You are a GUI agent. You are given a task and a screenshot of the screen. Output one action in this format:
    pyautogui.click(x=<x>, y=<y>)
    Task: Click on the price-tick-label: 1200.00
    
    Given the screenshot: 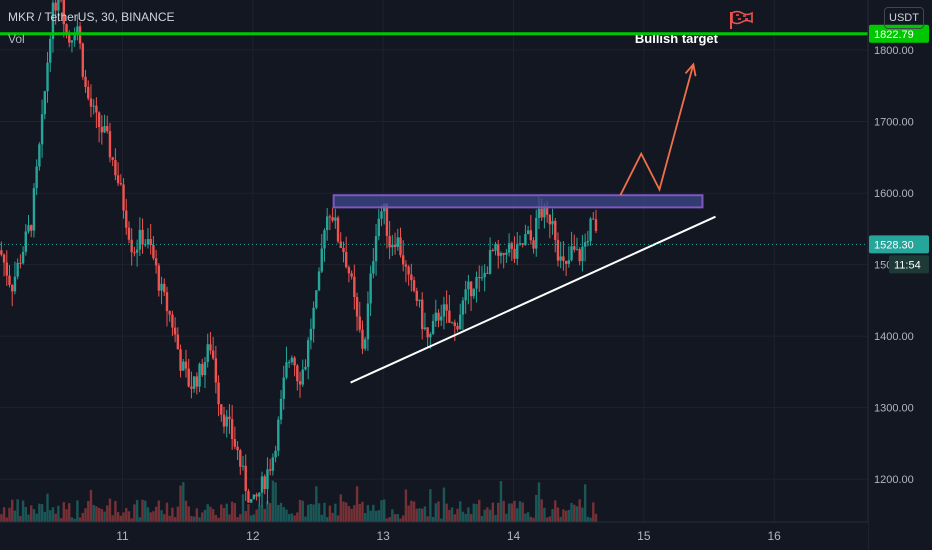 What is the action you would take?
    pyautogui.click(x=894, y=480)
    